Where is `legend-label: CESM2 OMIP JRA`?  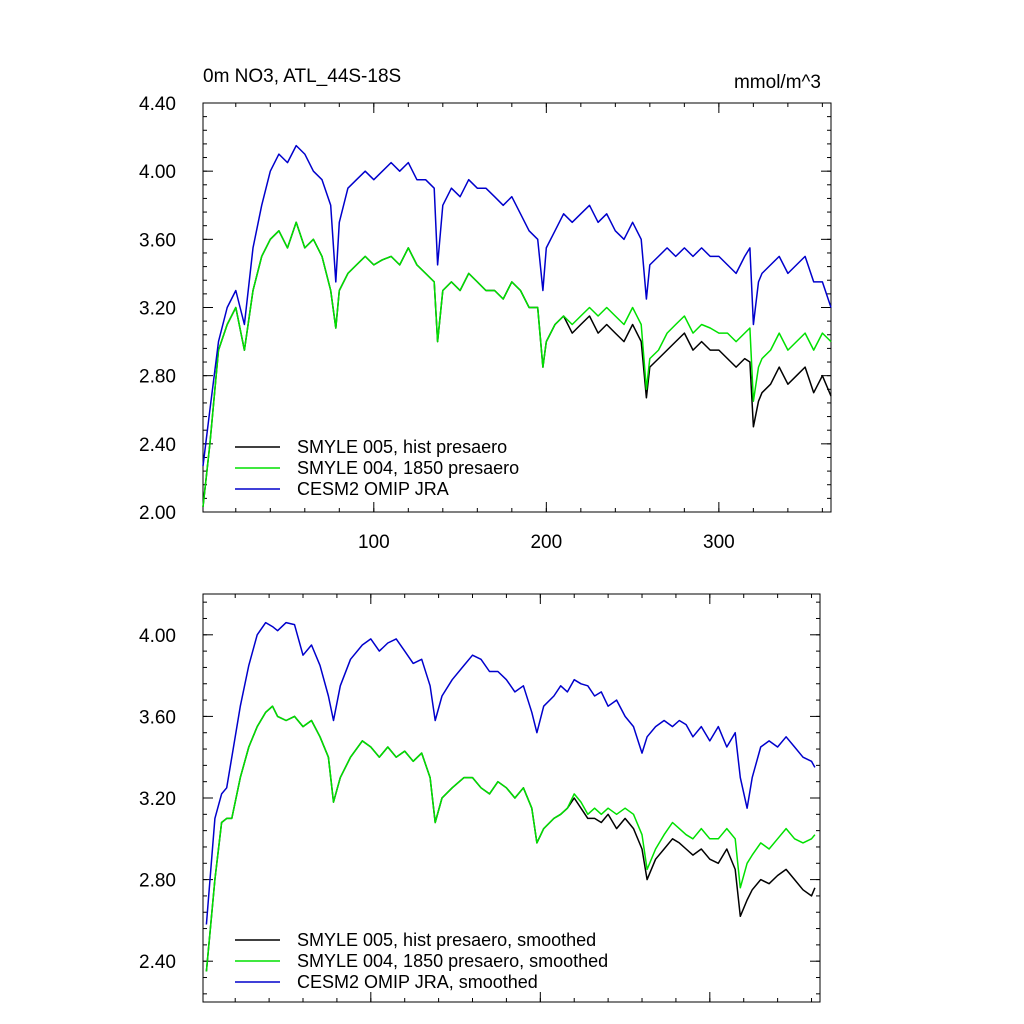 legend-label: CESM2 OMIP JRA is located at coordinates (373, 489).